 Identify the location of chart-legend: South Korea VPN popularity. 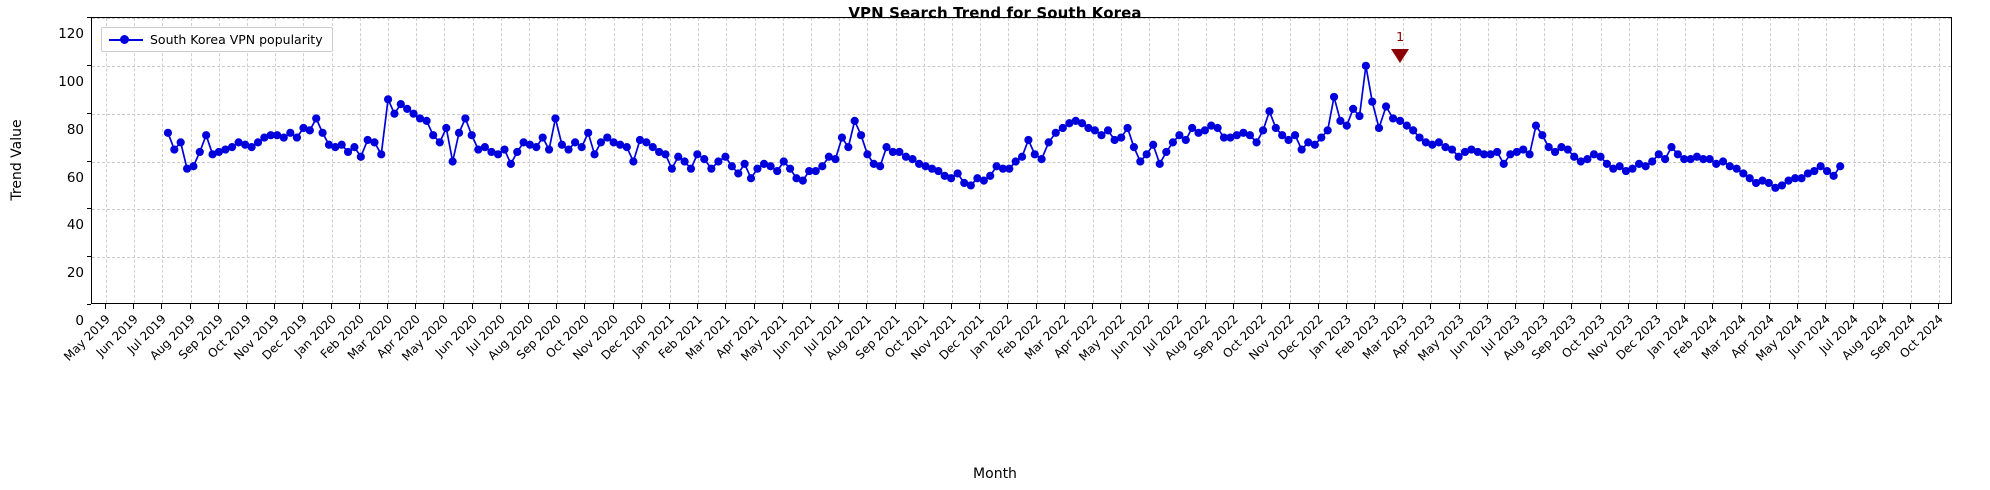
(217, 39).